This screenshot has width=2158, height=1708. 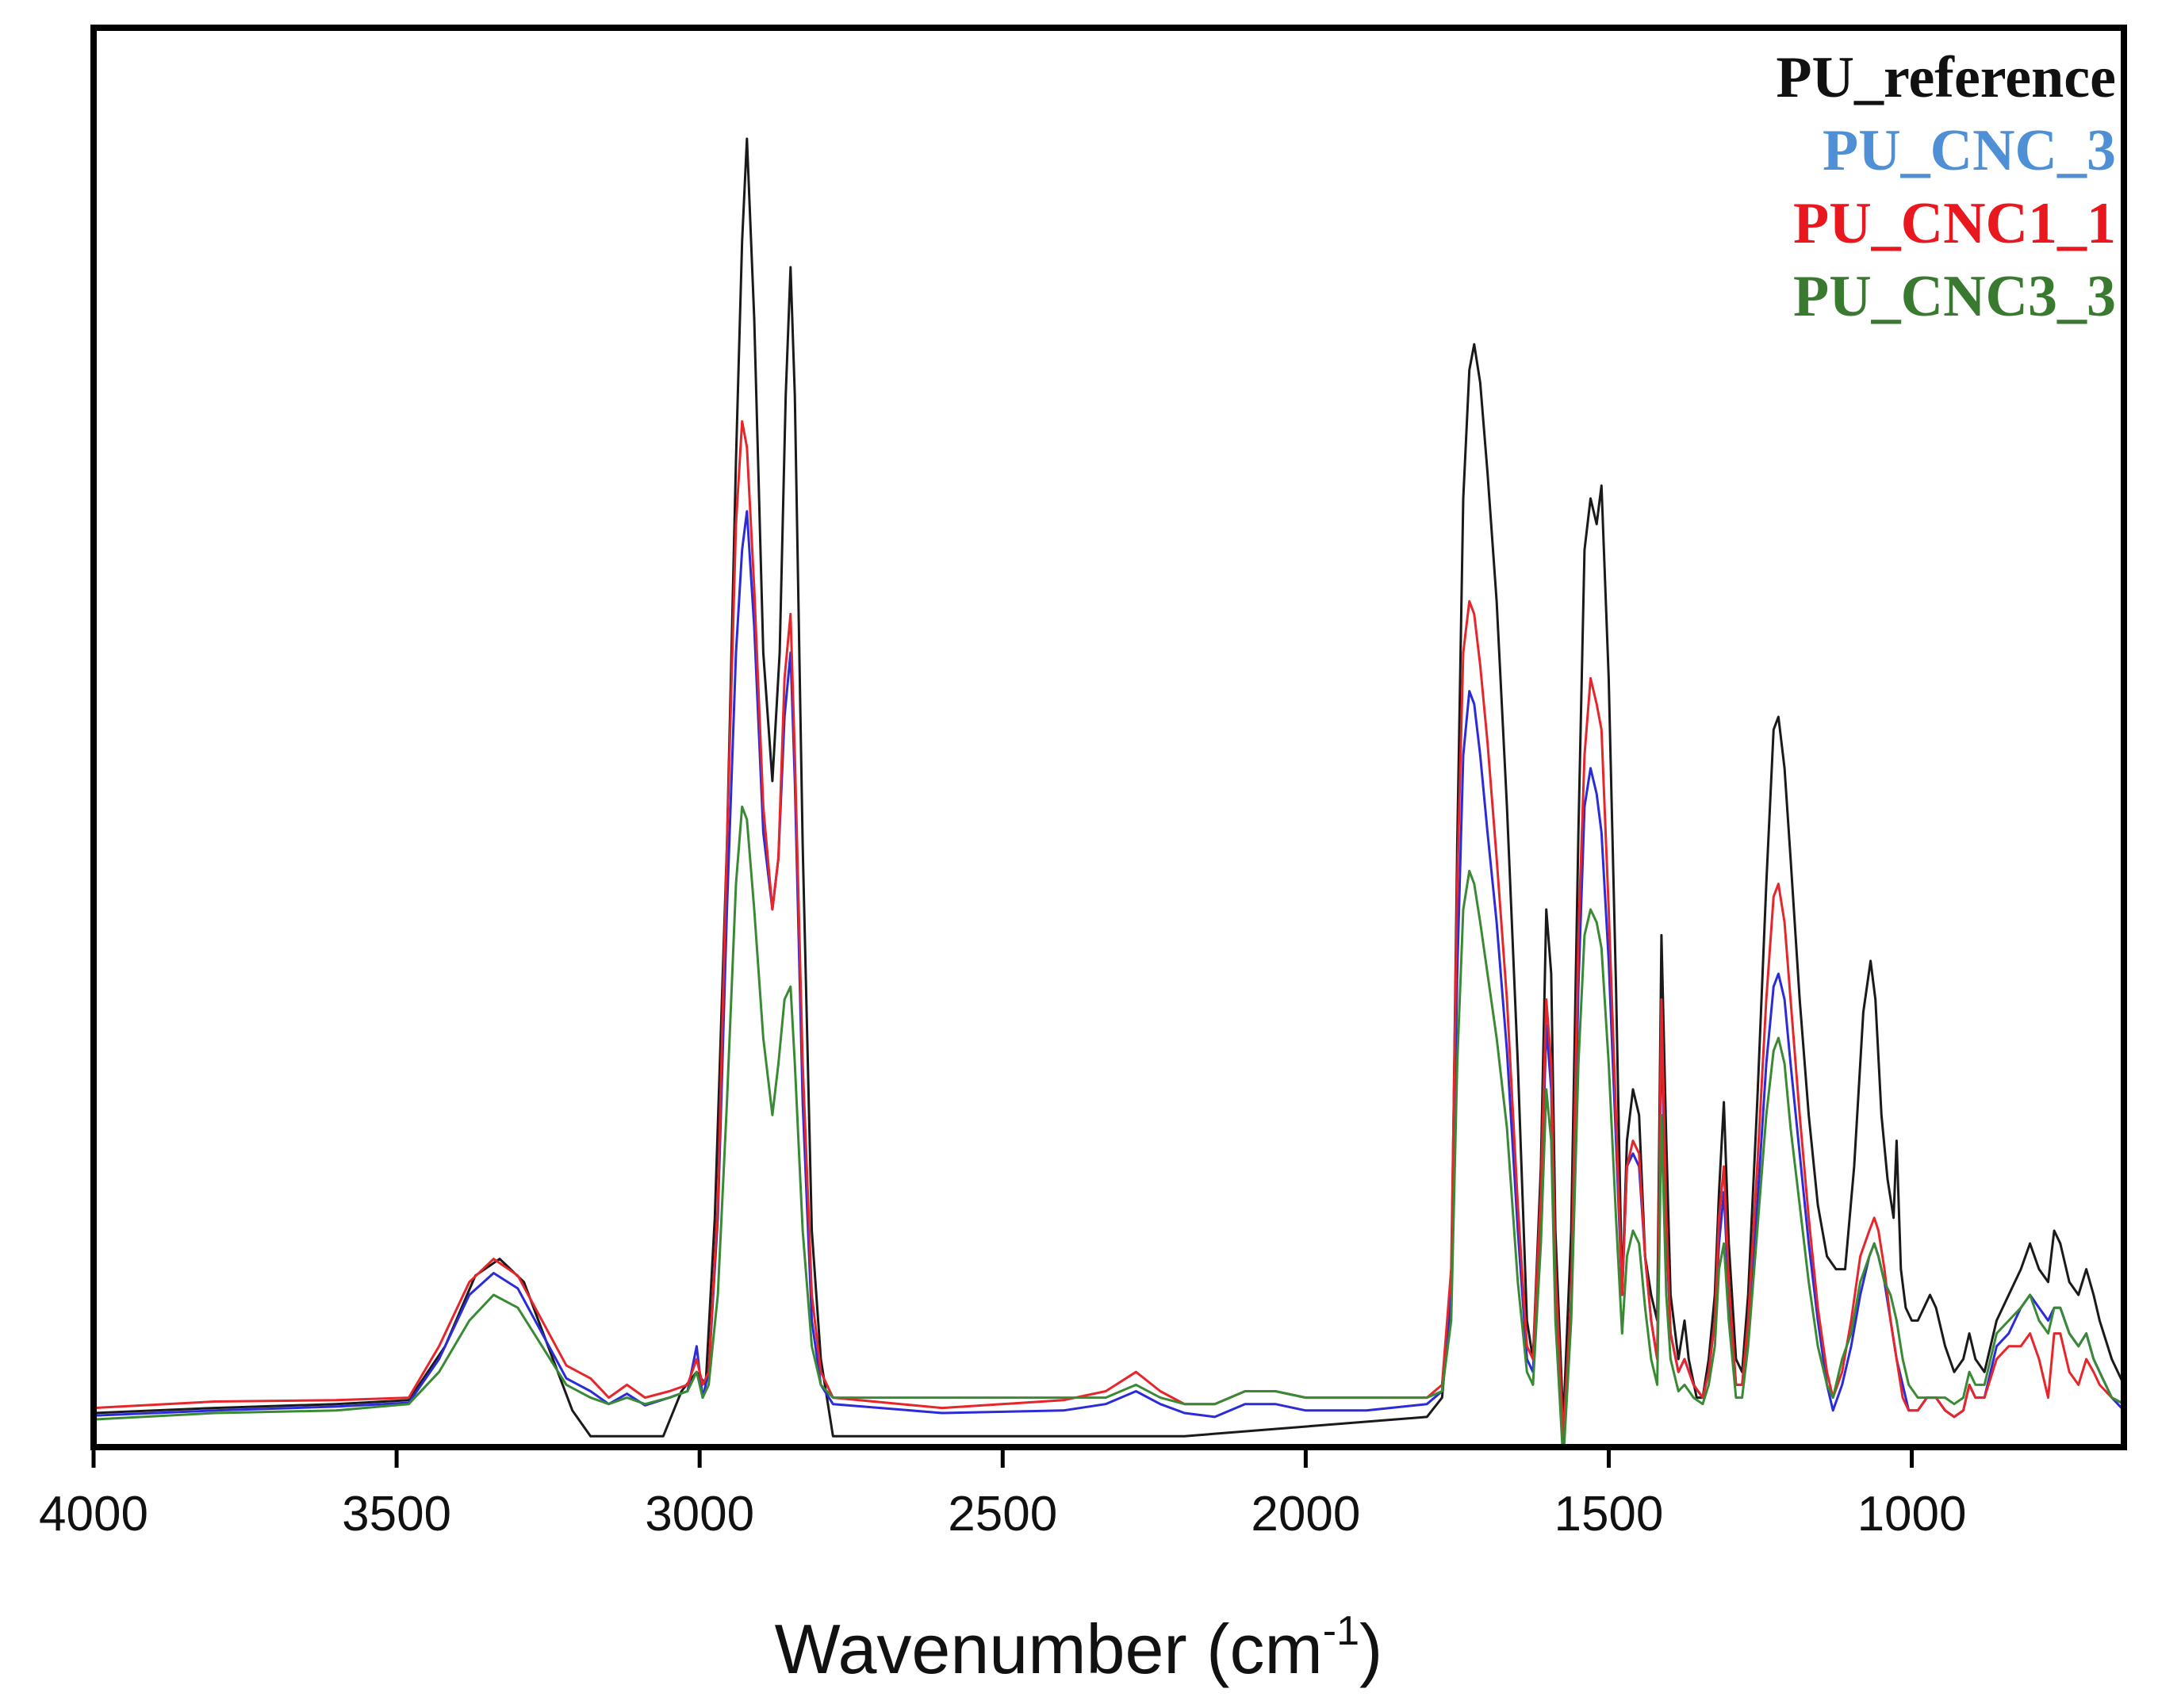 I want to click on x-tick-label: 3500, so click(x=396, y=1514).